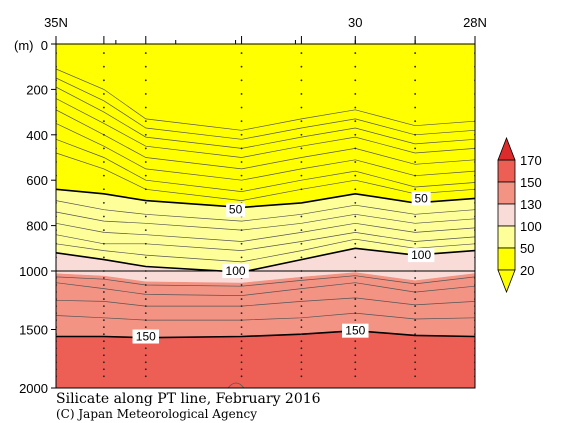 This screenshot has height=423, width=570. What do you see at coordinates (156, 414) in the screenshot?
I see `credit-line: (C) Japan Meteorological Agency` at bounding box center [156, 414].